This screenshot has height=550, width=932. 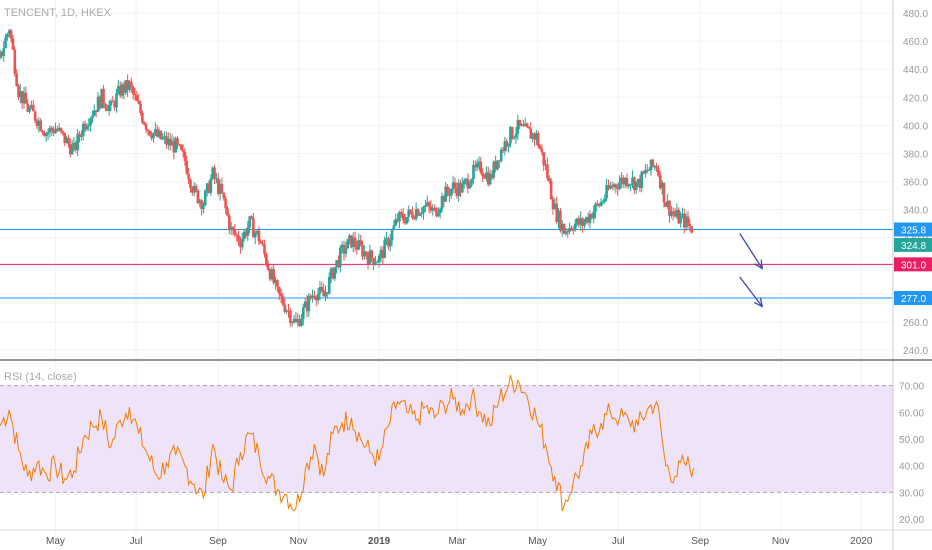 What do you see at coordinates (758, 302) in the screenshot?
I see `arrow-head` at bounding box center [758, 302].